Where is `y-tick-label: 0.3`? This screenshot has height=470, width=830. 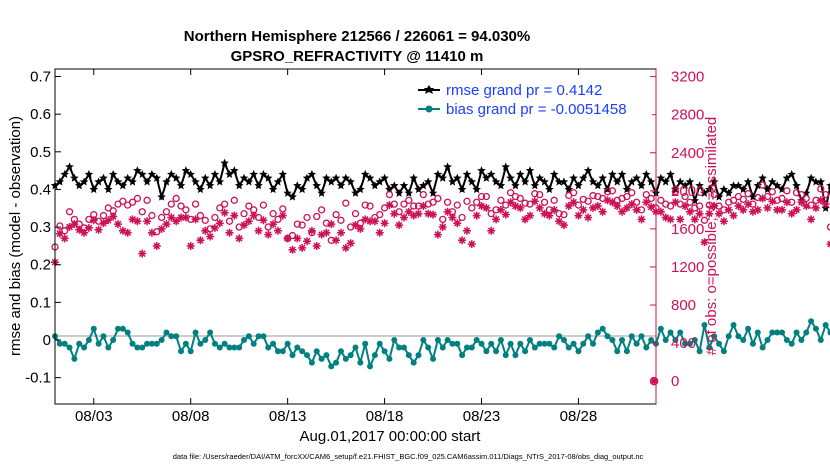
y-tick-label: 0.3 is located at coordinates (40, 227).